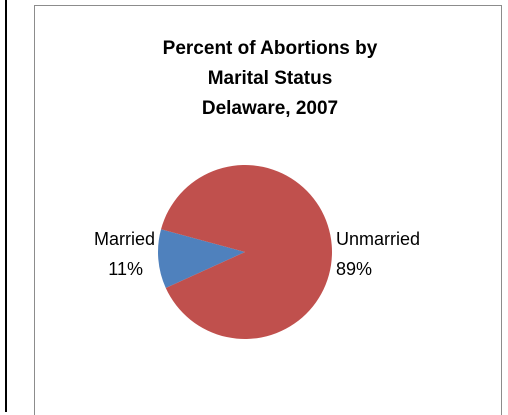 The width and height of the screenshot is (508, 415). Describe the element at coordinates (6, 206) in the screenshot. I see `frame-line` at that location.